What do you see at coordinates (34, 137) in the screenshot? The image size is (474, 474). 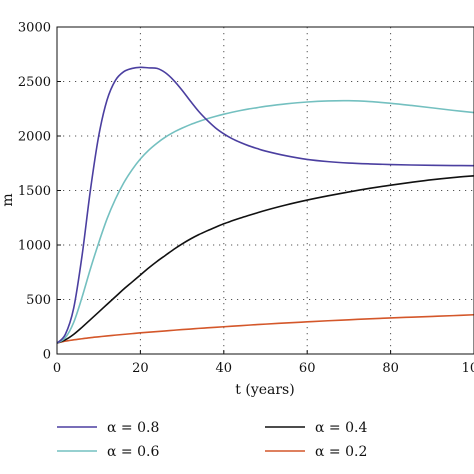 I see `y-tick-label: 2000` at bounding box center [34, 137].